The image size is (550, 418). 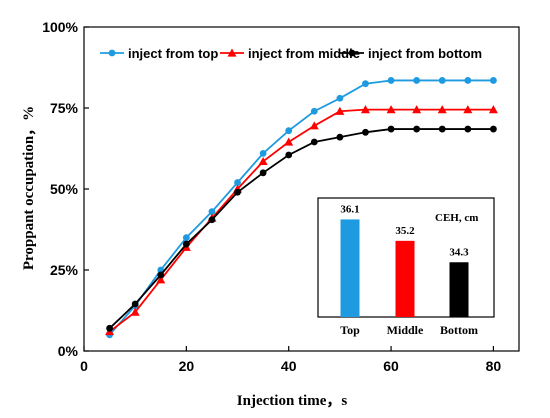 I want to click on x-tick-label: 20, so click(x=187, y=366).